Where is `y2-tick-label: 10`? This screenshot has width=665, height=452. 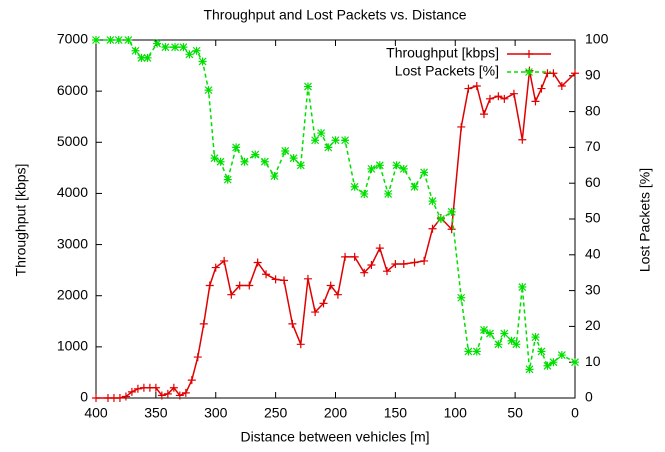
y2-tick-label: 10 is located at coordinates (593, 361).